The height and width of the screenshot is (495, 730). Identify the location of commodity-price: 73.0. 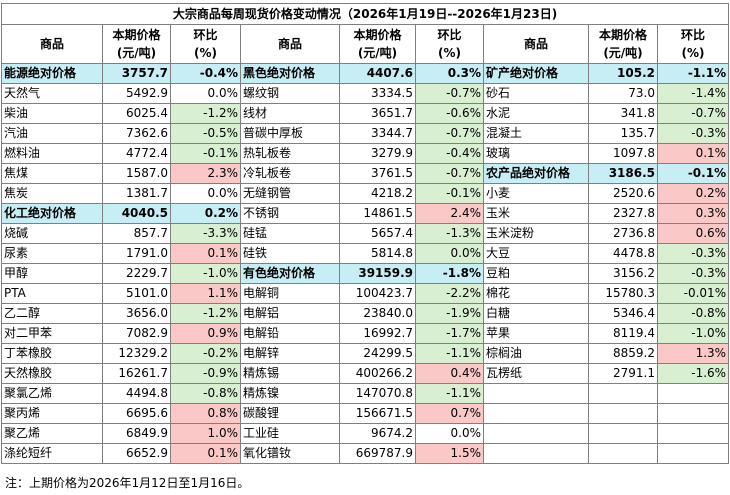
(623, 93).